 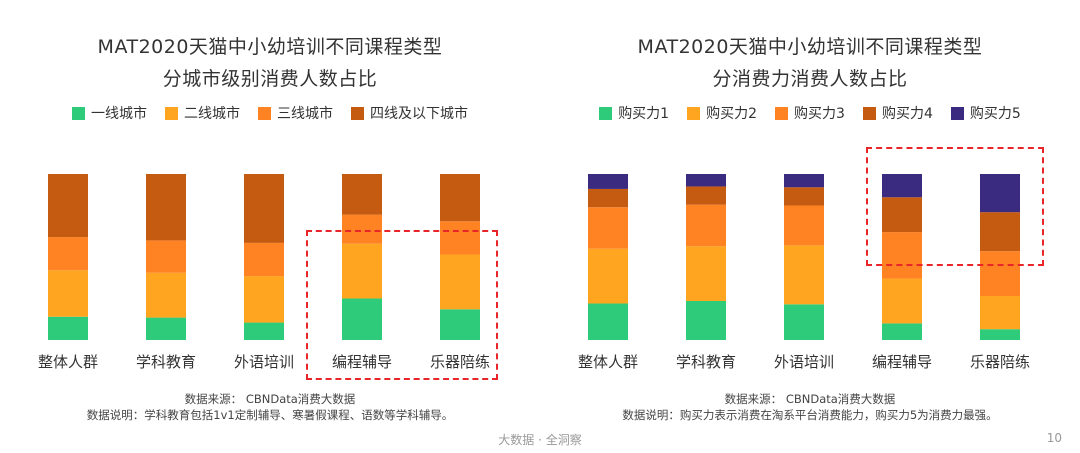 I want to click on data-explanation-note: 数据说明：学科教育包括1v1定制辅导、寒暑假课程、语数等学科辅导。, so click(x=270, y=415).